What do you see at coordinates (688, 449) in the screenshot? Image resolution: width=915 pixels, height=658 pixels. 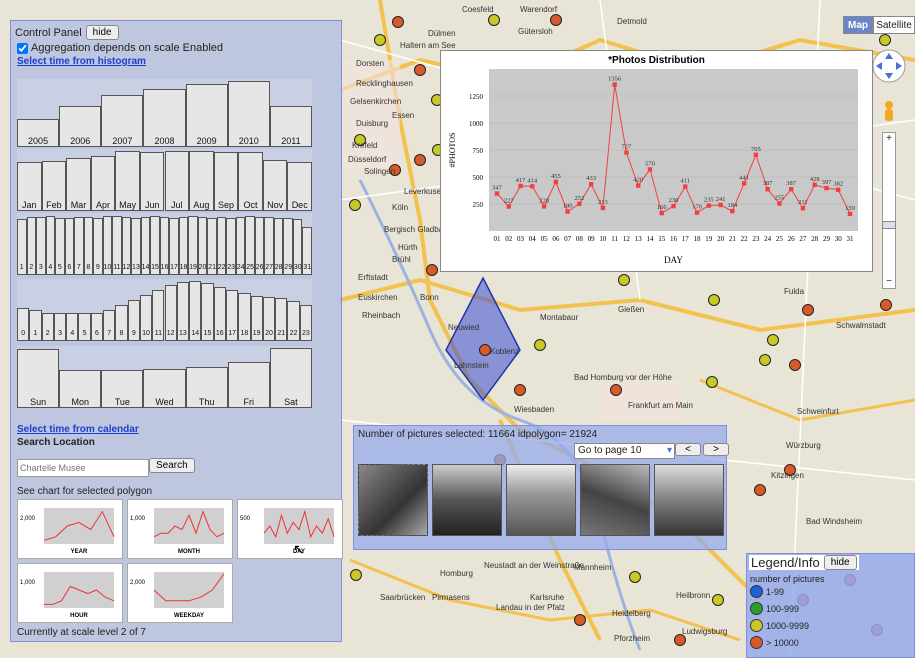 I see `prev-page-button: <` at bounding box center [688, 449].